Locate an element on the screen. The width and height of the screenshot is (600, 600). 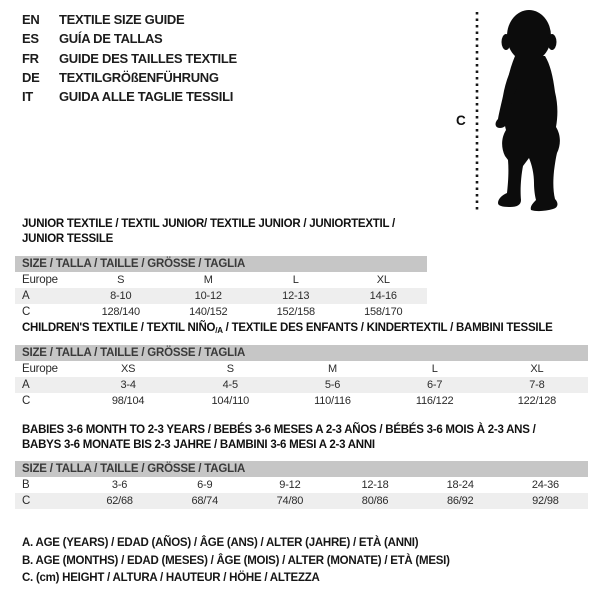
size-cell: 9-12 is located at coordinates (290, 485).